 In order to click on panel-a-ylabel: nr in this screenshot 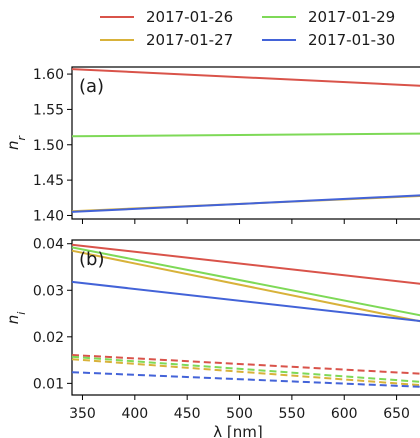, I will do `click(16, 143)`.